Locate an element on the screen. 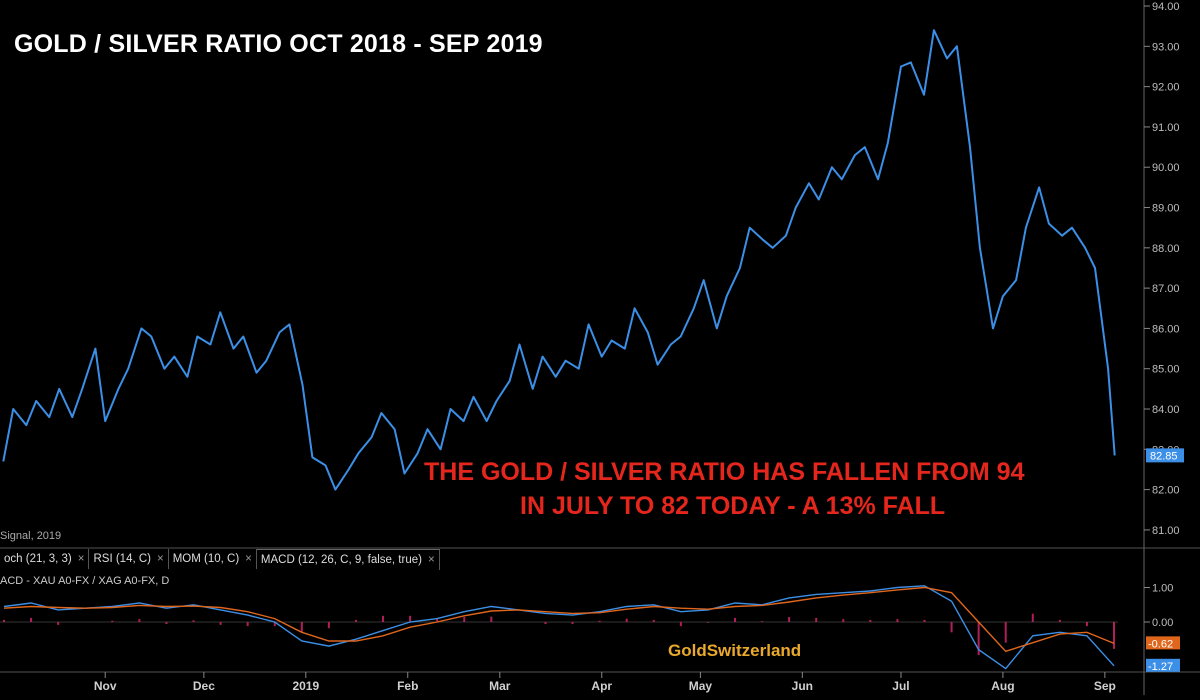  x-tick-label: Dec is located at coordinates (204, 686).